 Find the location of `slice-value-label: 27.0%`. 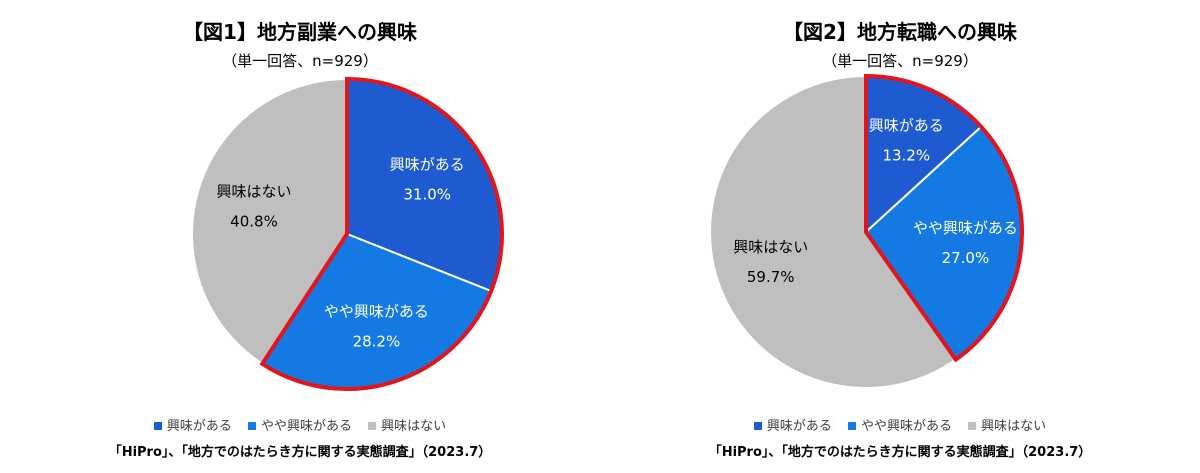

slice-value-label: 27.0% is located at coordinates (966, 258).